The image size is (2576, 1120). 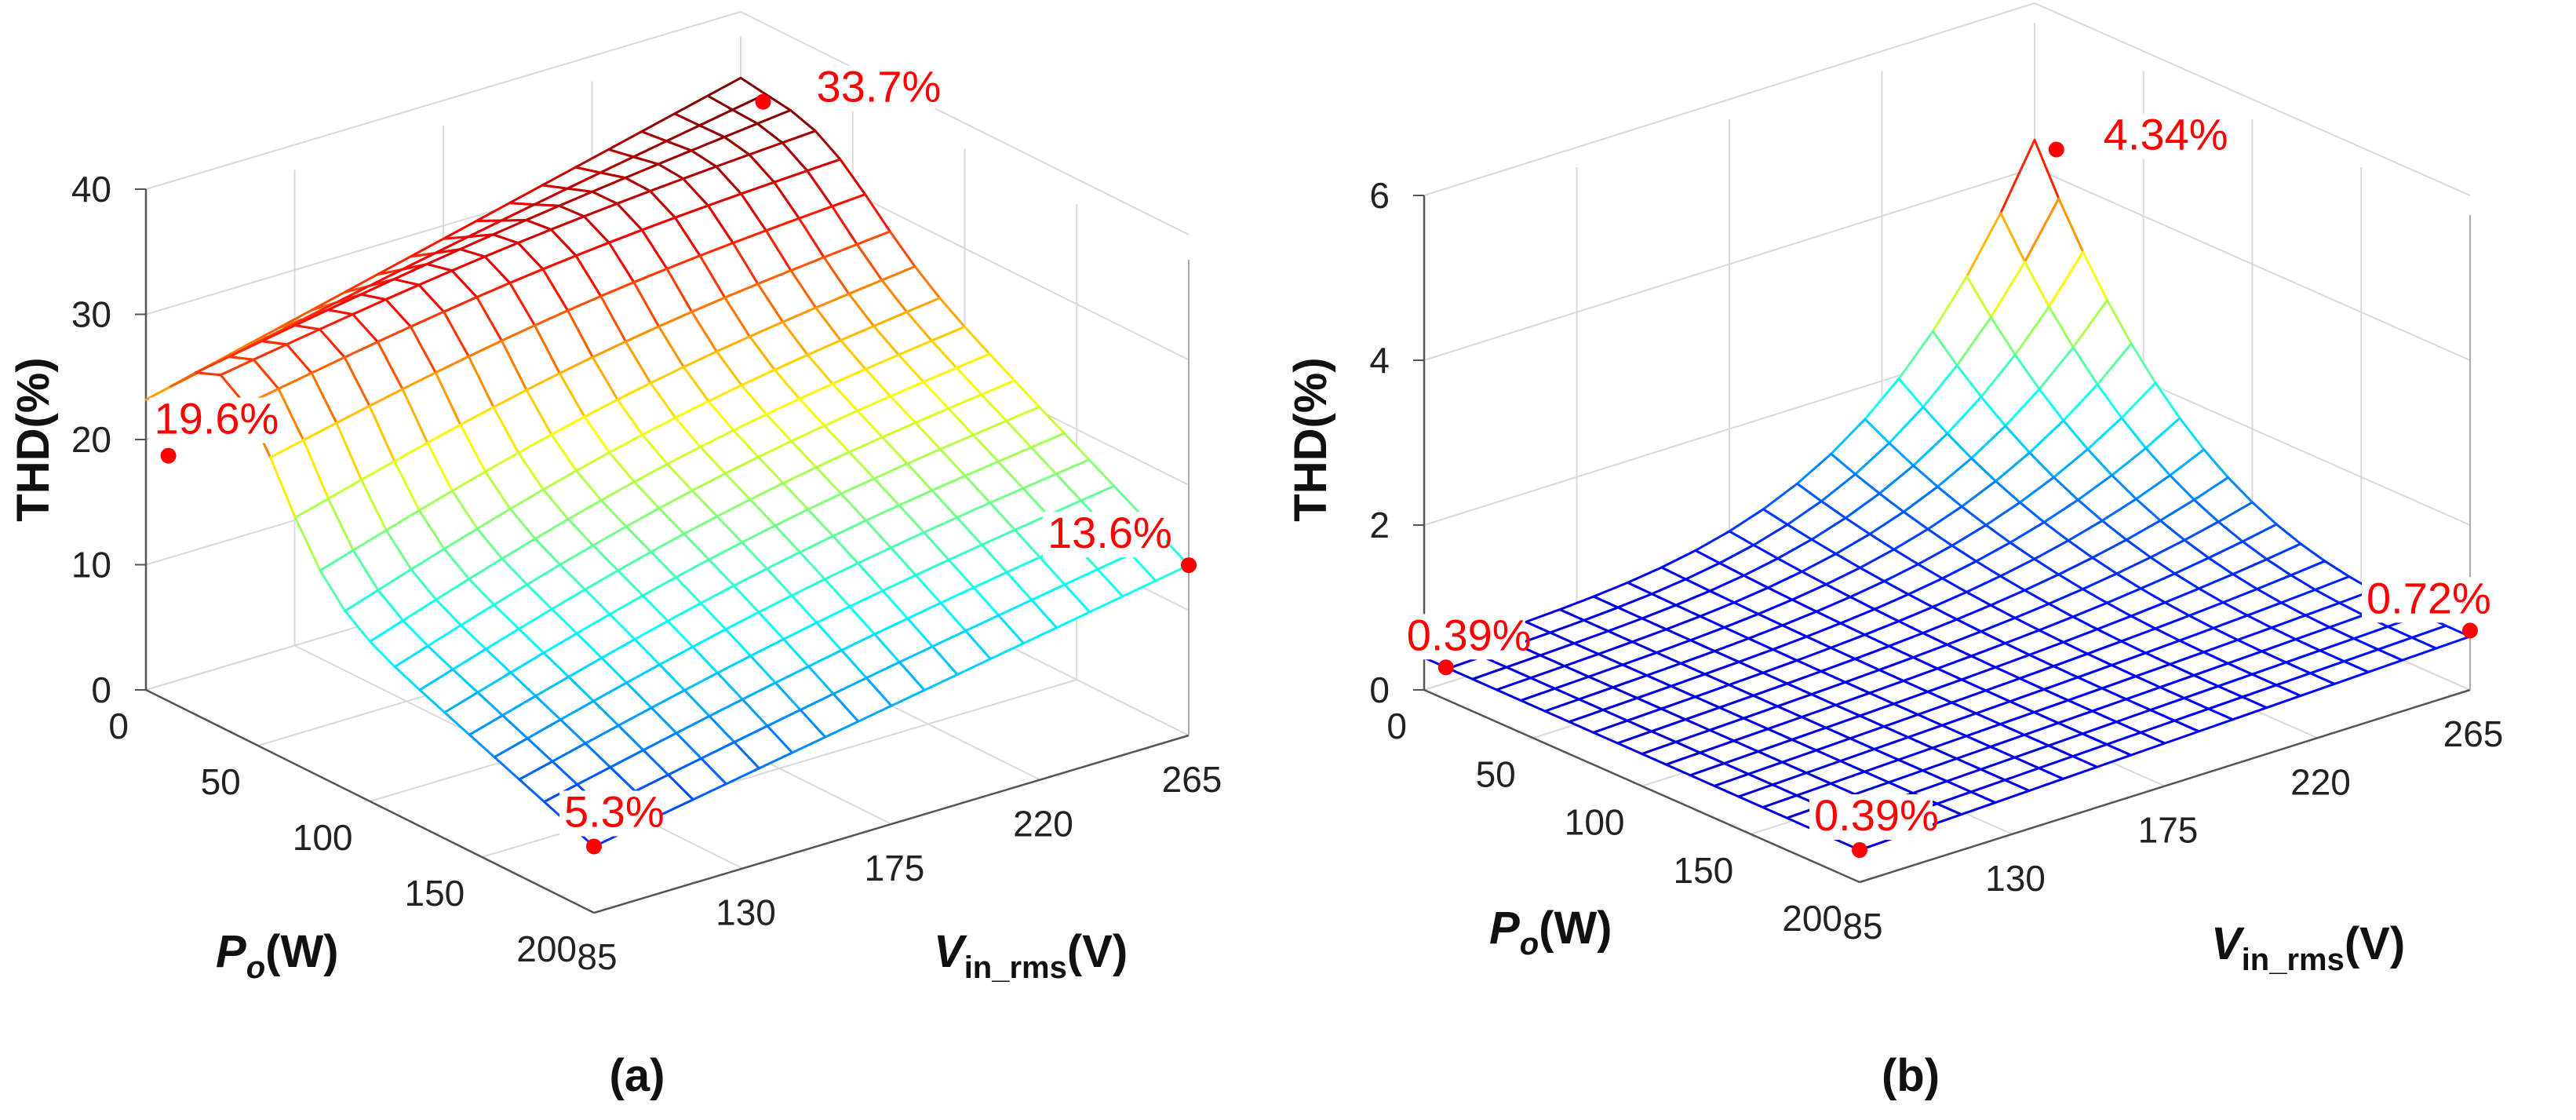 I want to click on annotation-label: 13.6%, so click(x=1110, y=532).